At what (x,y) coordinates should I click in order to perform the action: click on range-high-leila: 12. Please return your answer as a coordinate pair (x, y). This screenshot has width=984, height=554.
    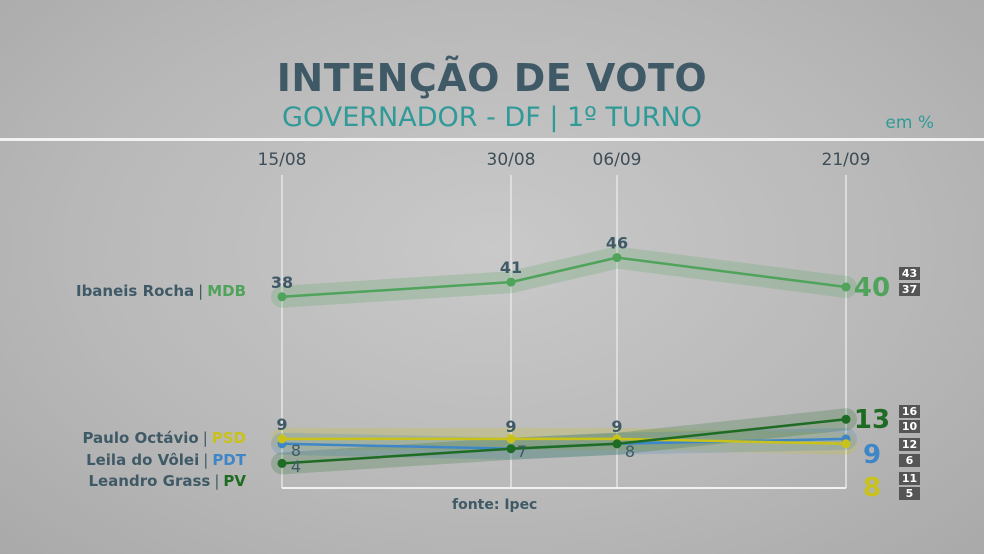
    Looking at the image, I should click on (909, 444).